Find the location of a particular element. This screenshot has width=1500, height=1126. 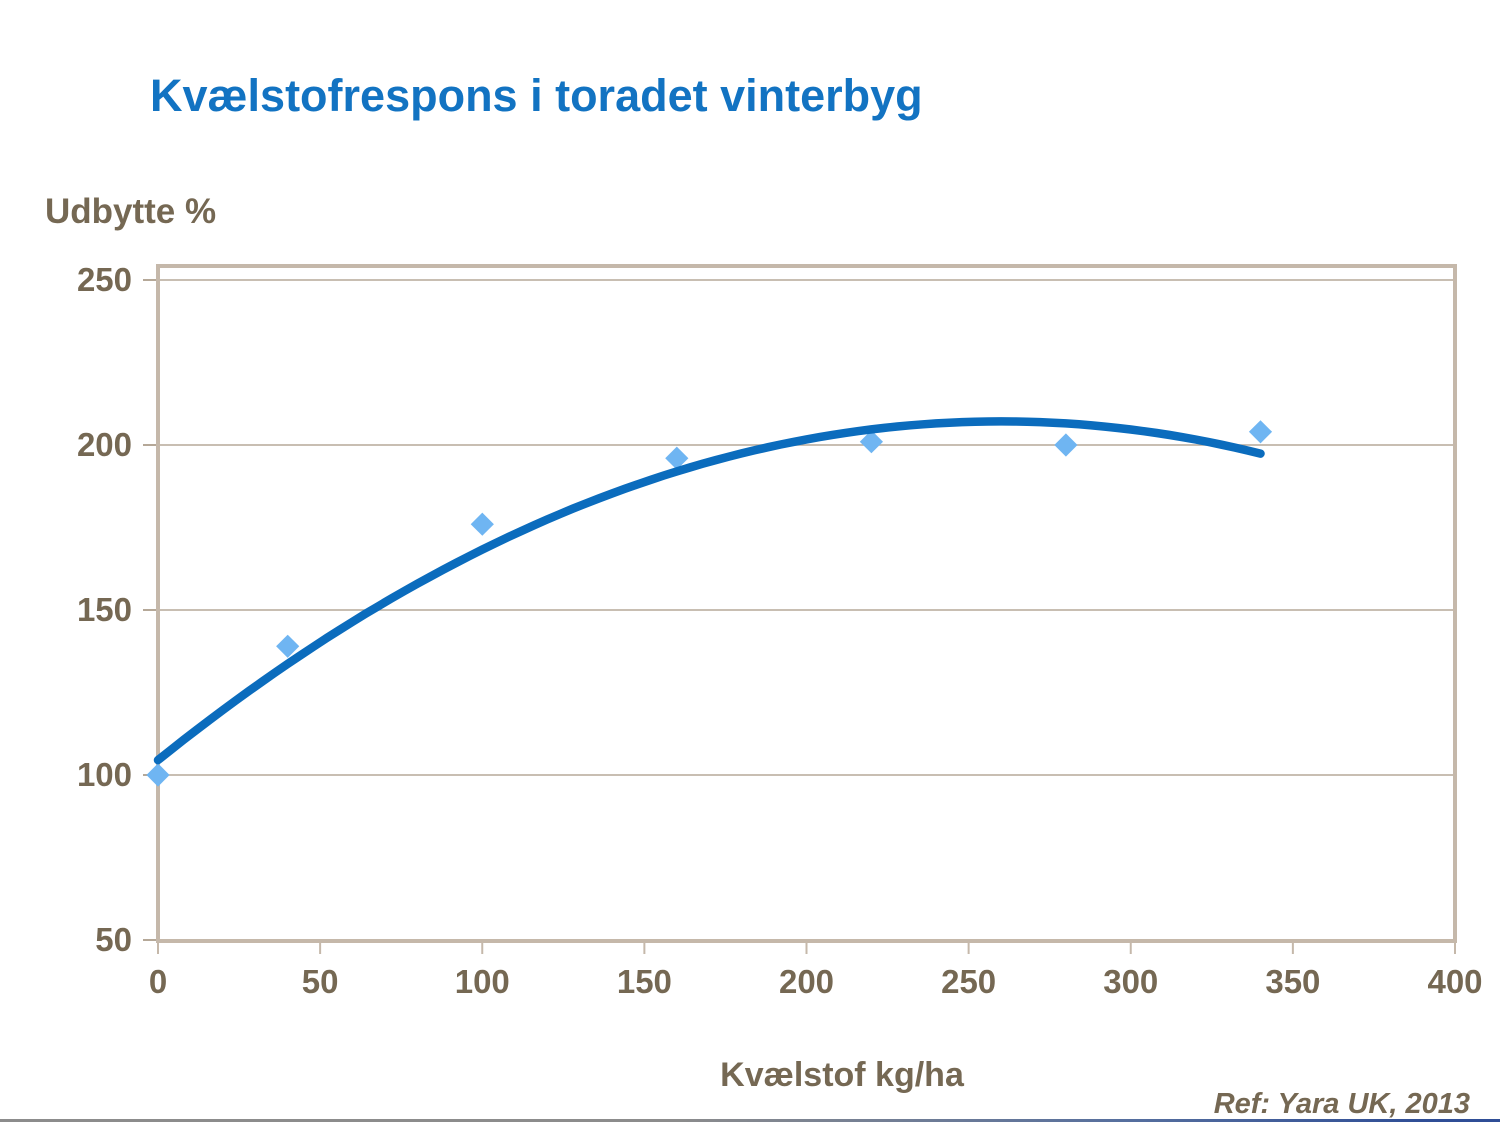

footer-divider is located at coordinates (750, 1120).